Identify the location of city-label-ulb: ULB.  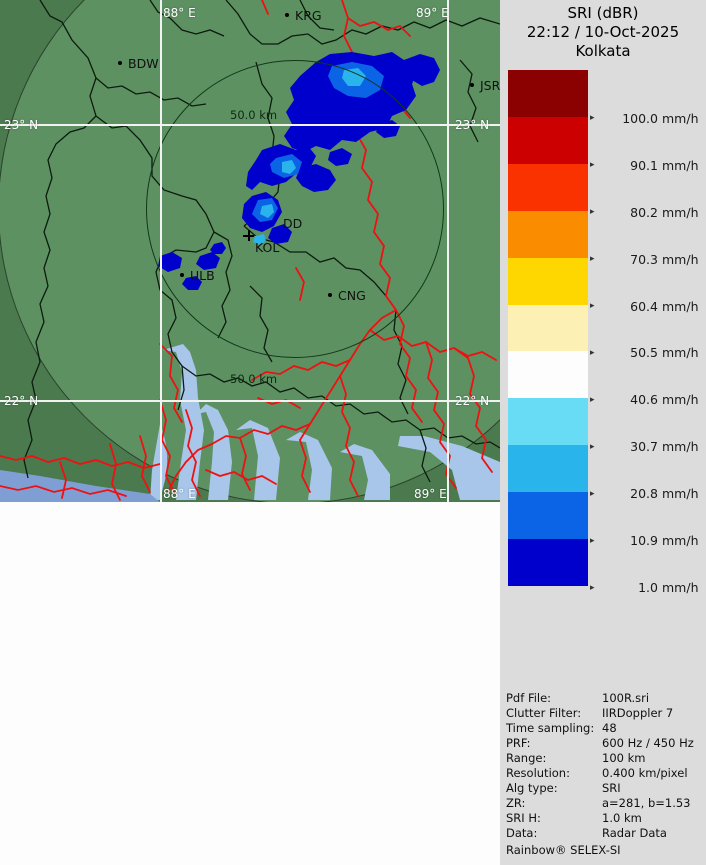
(197, 275).